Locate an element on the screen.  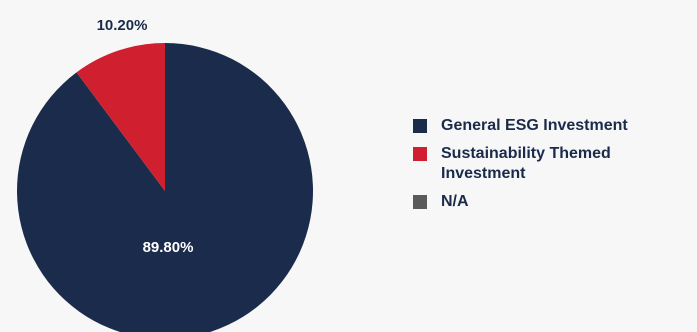
legend-swatch-na is located at coordinates (420, 202).